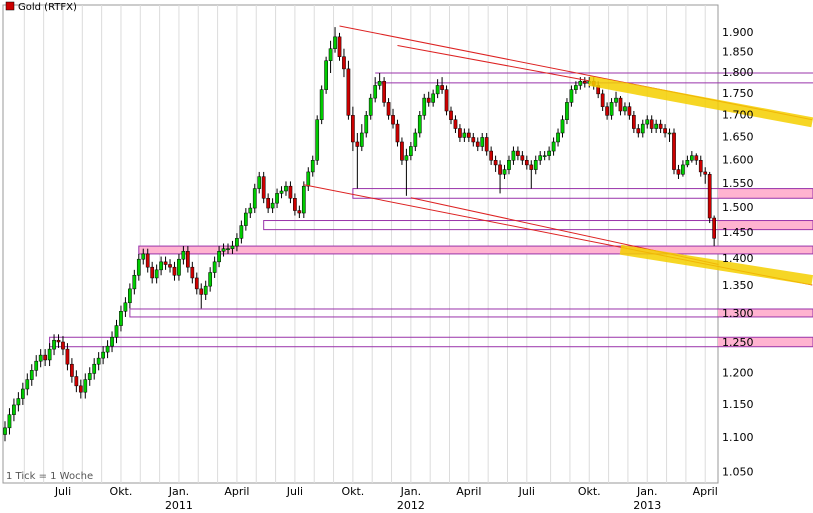 Image resolution: width=813 pixels, height=513 pixels. I want to click on y-tick-label: 1.750, so click(738, 93).